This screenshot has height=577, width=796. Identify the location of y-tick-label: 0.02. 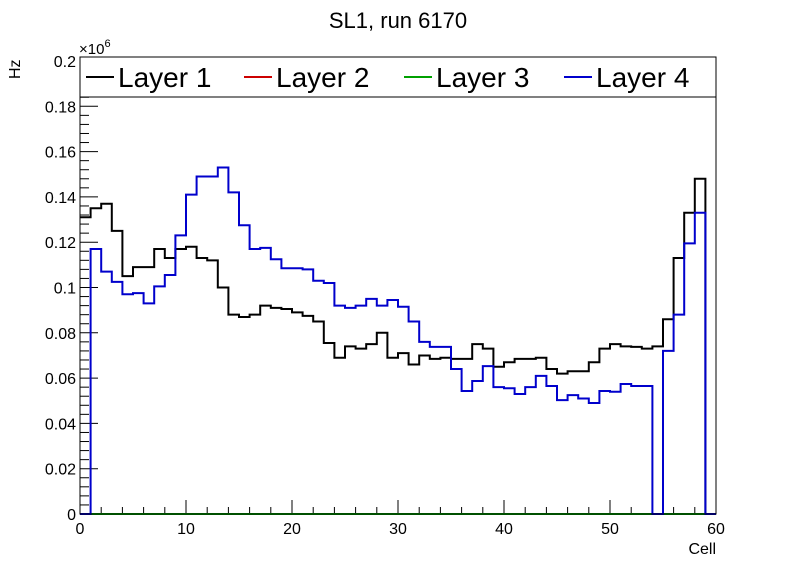
(60, 470).